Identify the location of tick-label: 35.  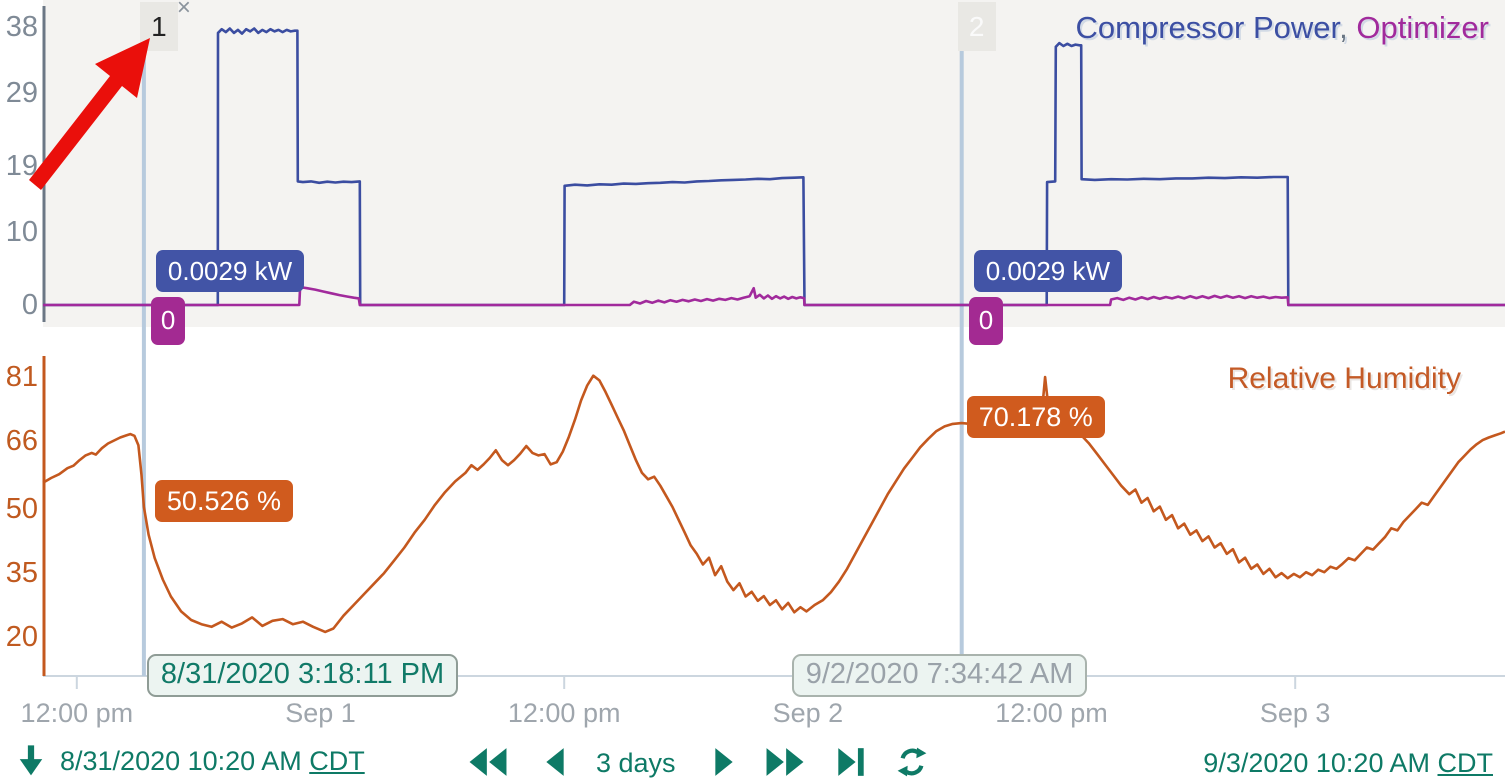
(21, 573).